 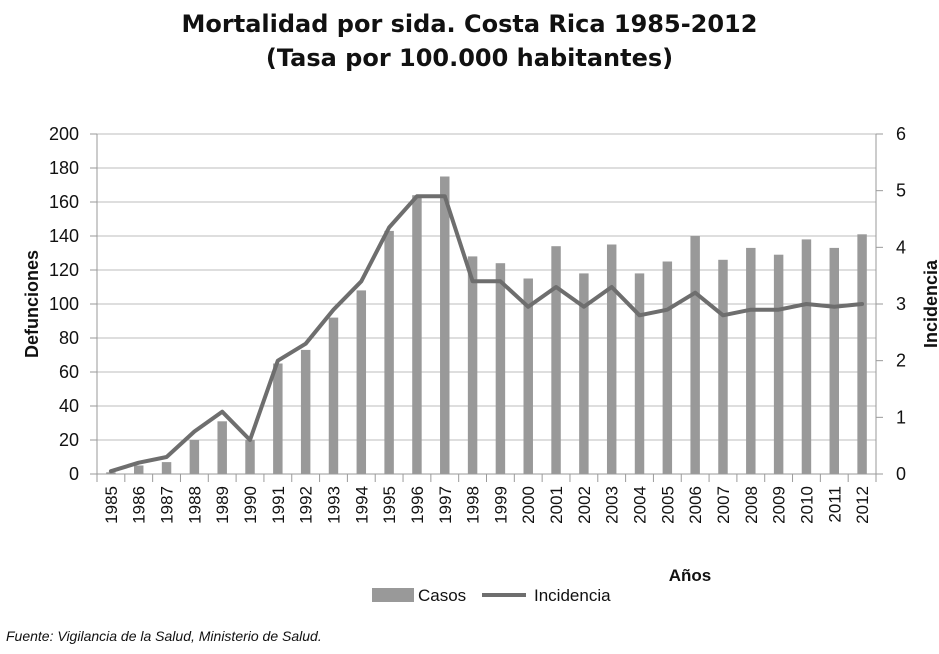 What do you see at coordinates (69, 338) in the screenshot?
I see `y-tick-label: 80` at bounding box center [69, 338].